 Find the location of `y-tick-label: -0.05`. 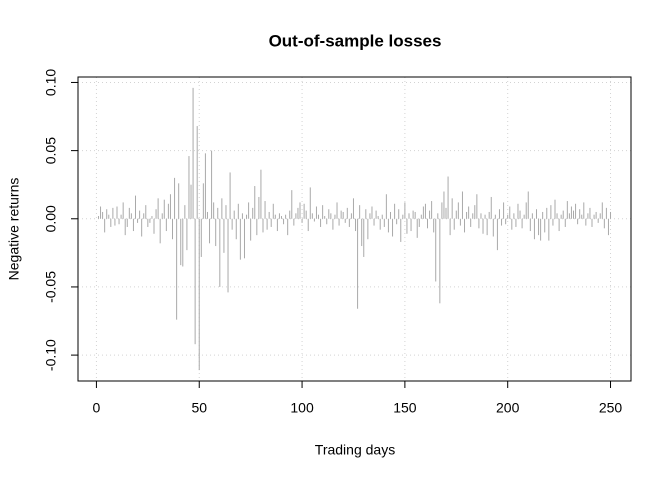

y-tick-label: -0.05 is located at coordinates (51, 287).